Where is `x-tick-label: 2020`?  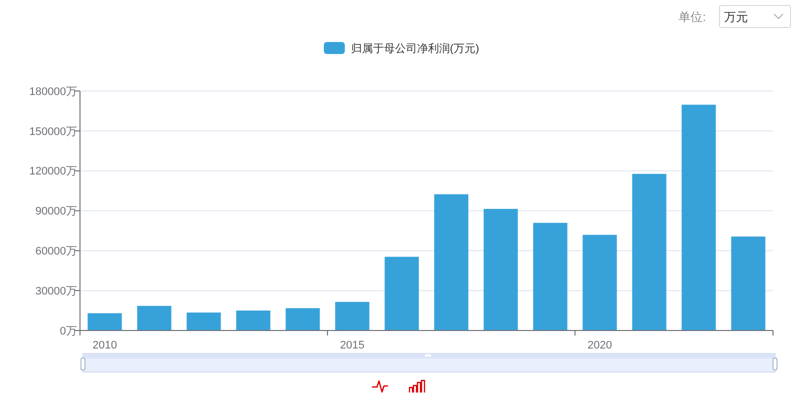
x-tick-label: 2020 is located at coordinates (600, 345).